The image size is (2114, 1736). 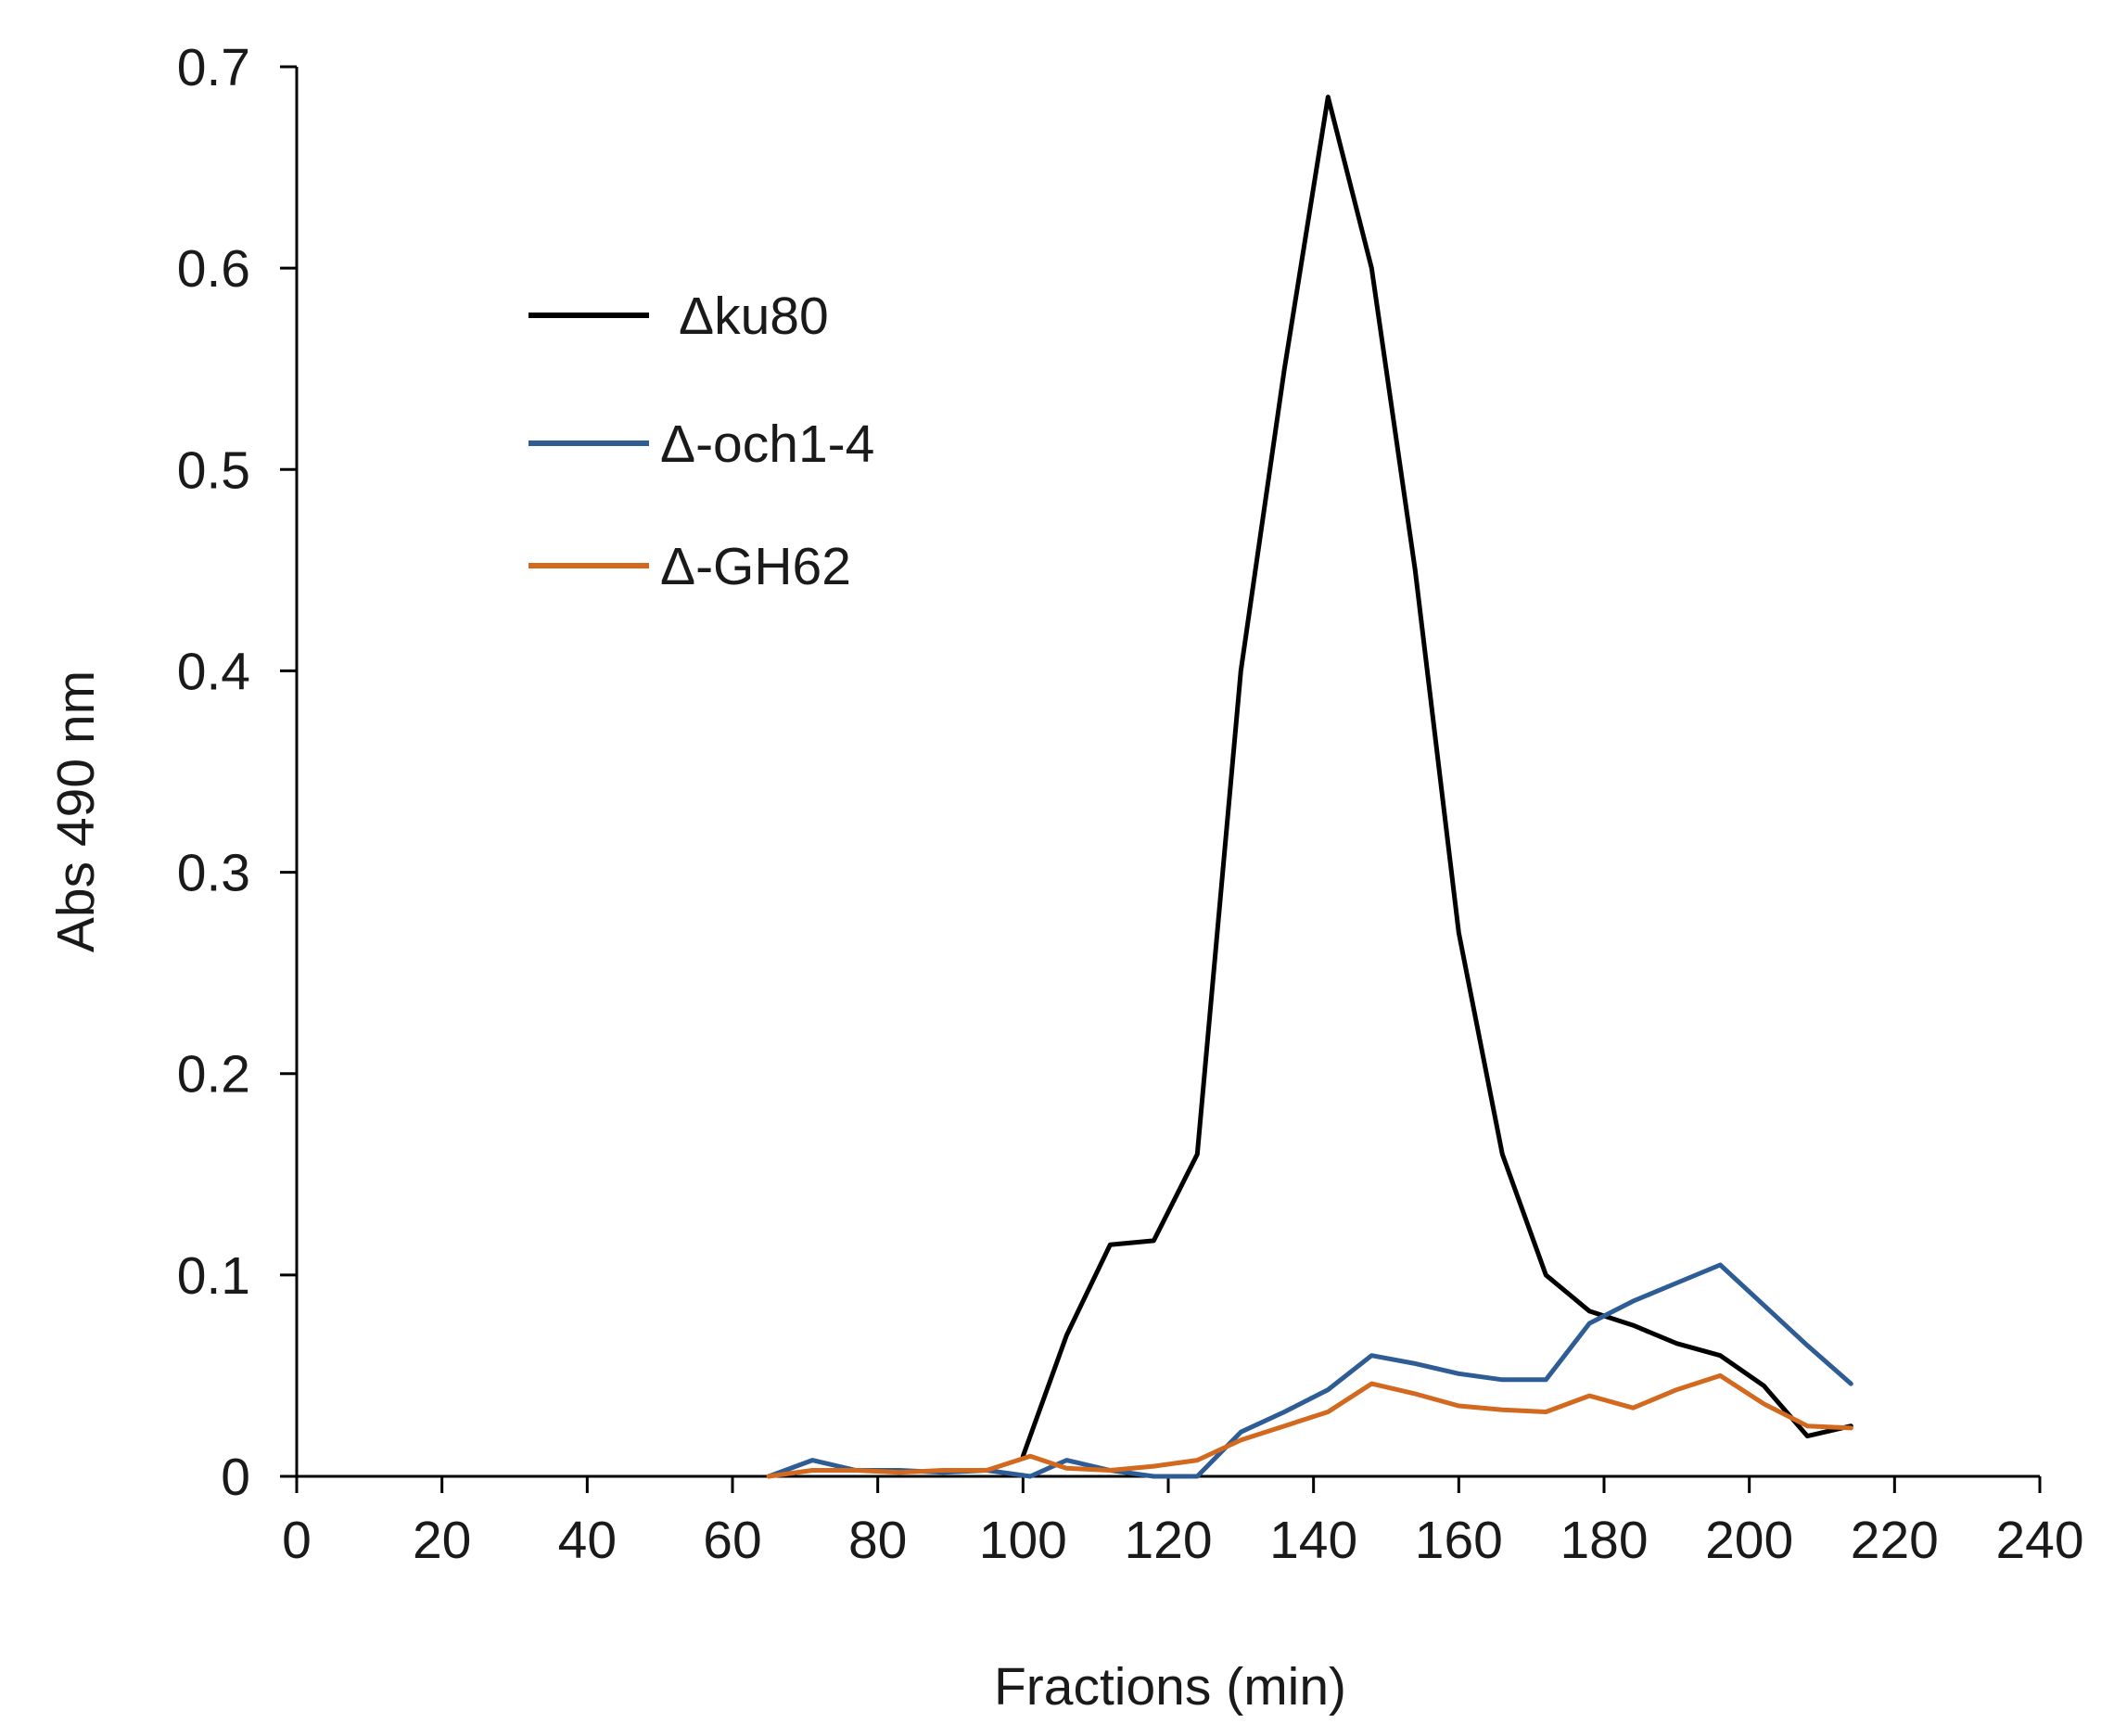 I want to click on y-tick-label: 0.3, so click(x=213, y=874).